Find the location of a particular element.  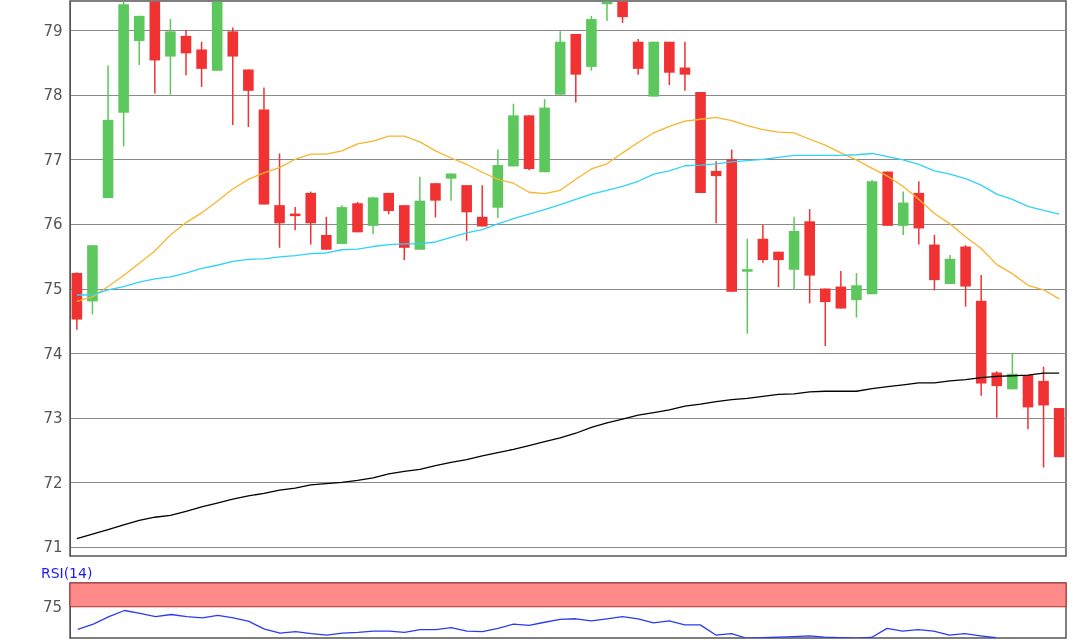

chart-title: RSI(14) is located at coordinates (66, 572).